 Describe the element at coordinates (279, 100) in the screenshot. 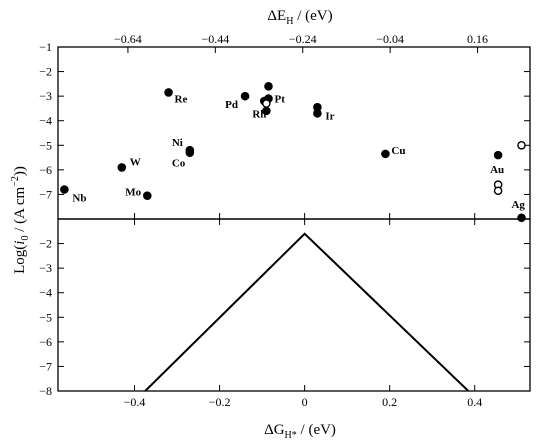

I see `point-label: Pt` at that location.